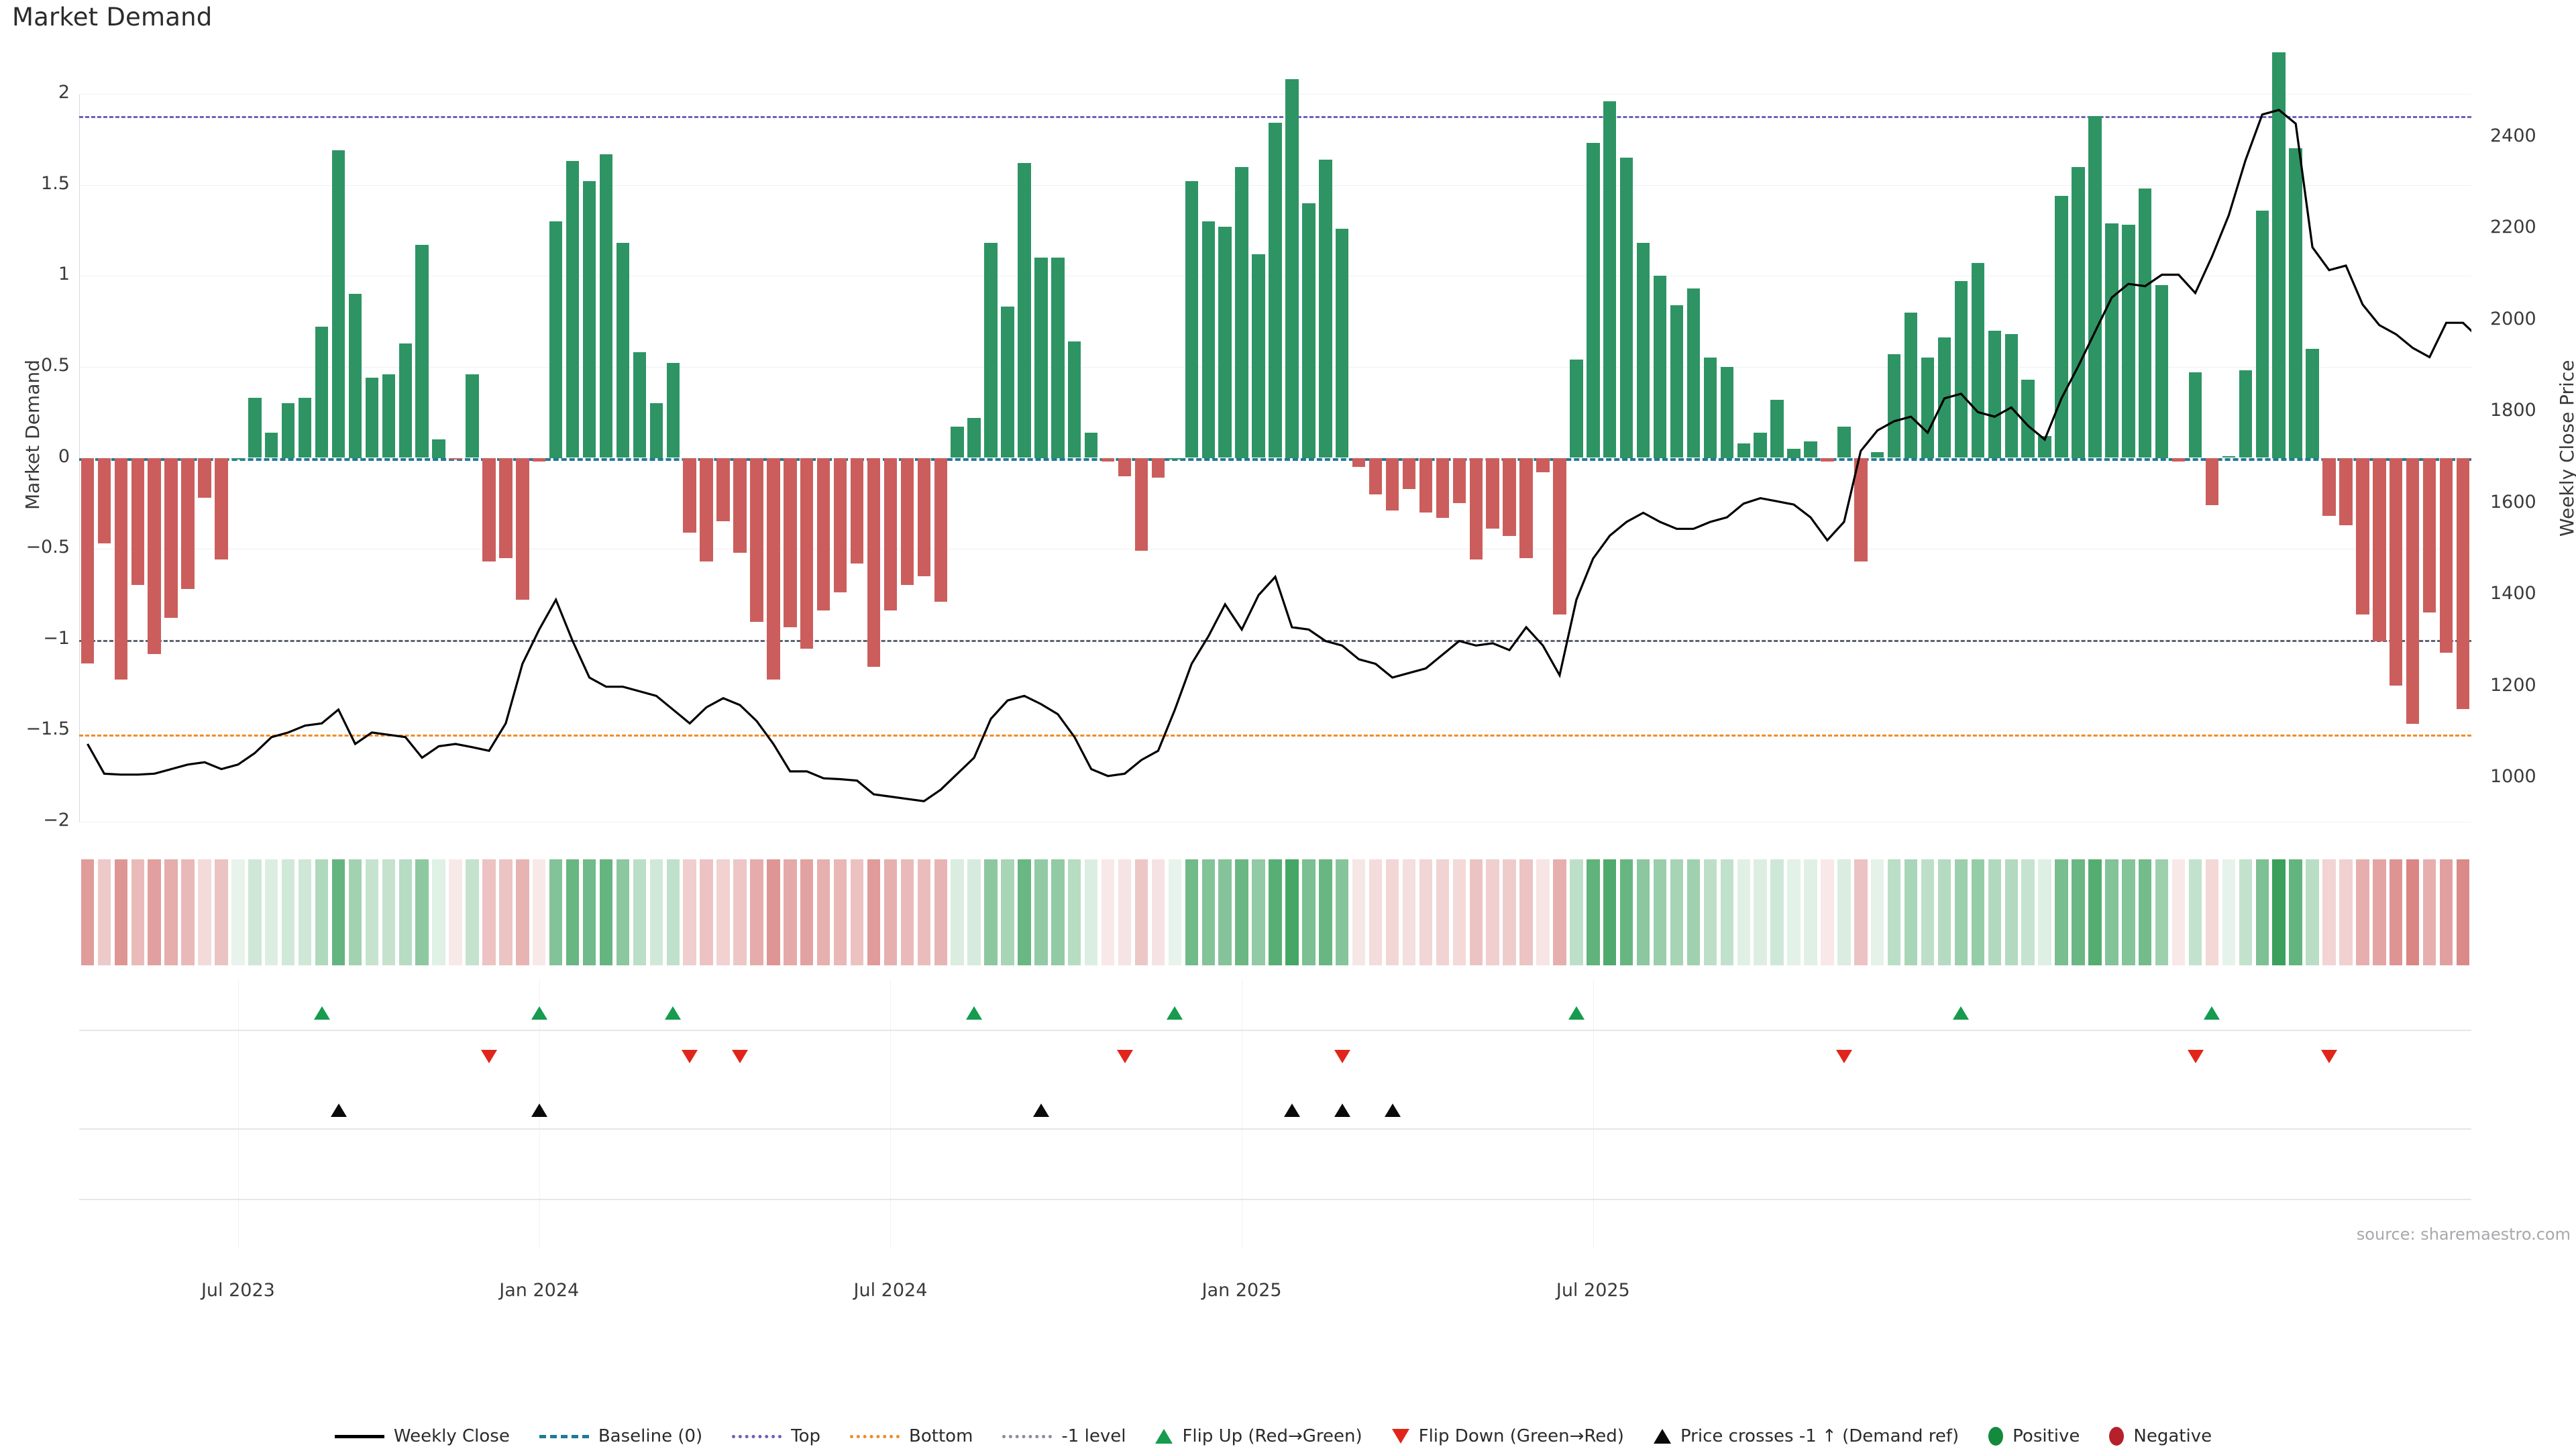 This screenshot has height=1449, width=2576. Describe the element at coordinates (112, 17) in the screenshot. I see `page-title: Market Demand` at that location.